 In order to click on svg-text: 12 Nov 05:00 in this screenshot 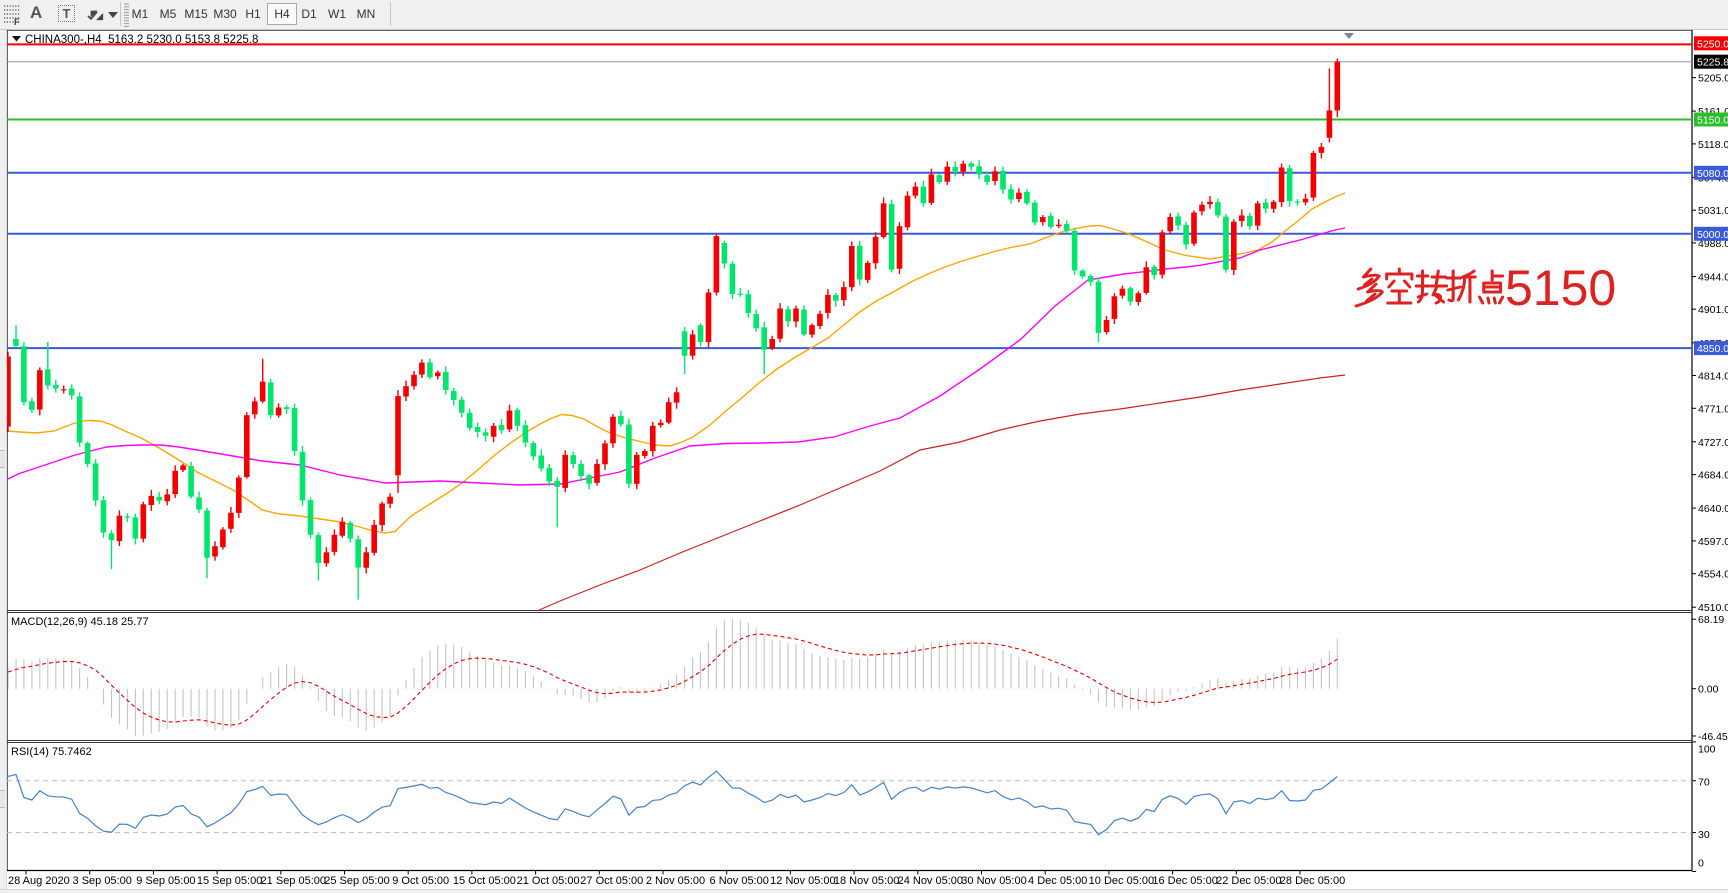, I will do `click(802, 881)`.